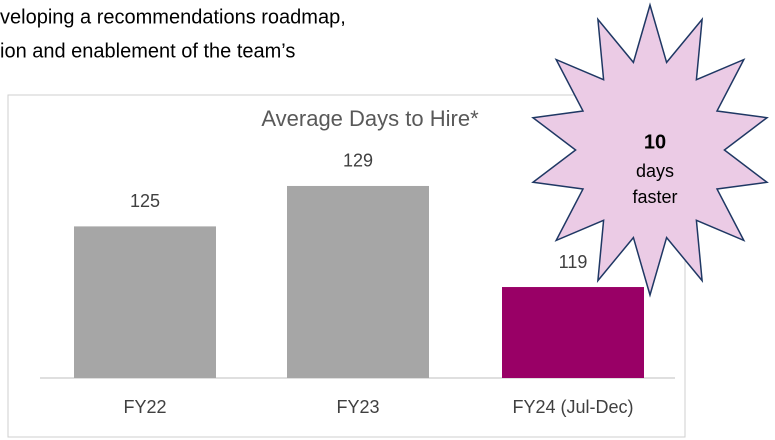 Image resolution: width=775 pixels, height=440 pixels. I want to click on value-label: 125, so click(145, 201).